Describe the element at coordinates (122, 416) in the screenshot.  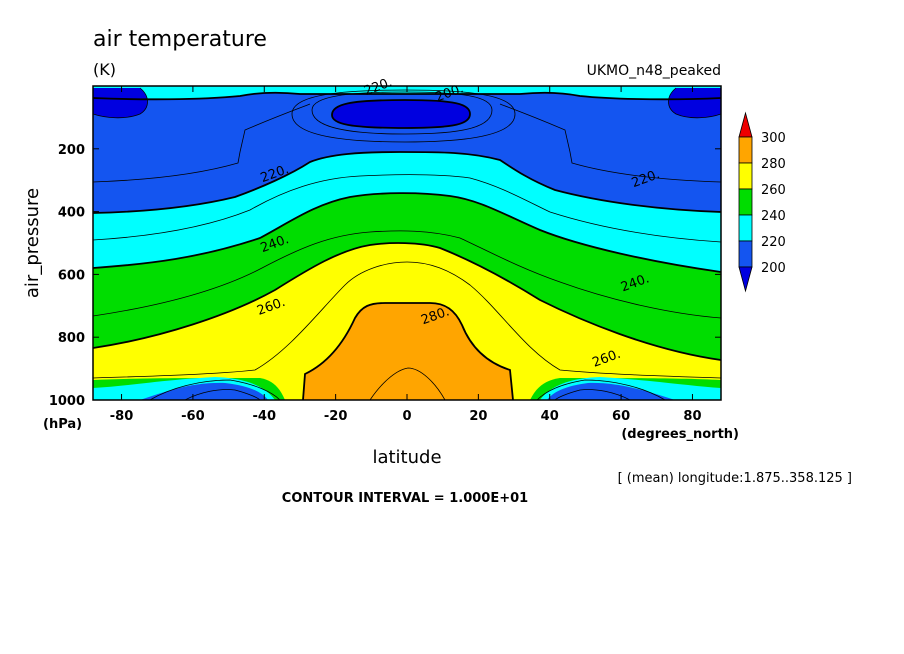
I see `x-tick-label: -80` at that location.